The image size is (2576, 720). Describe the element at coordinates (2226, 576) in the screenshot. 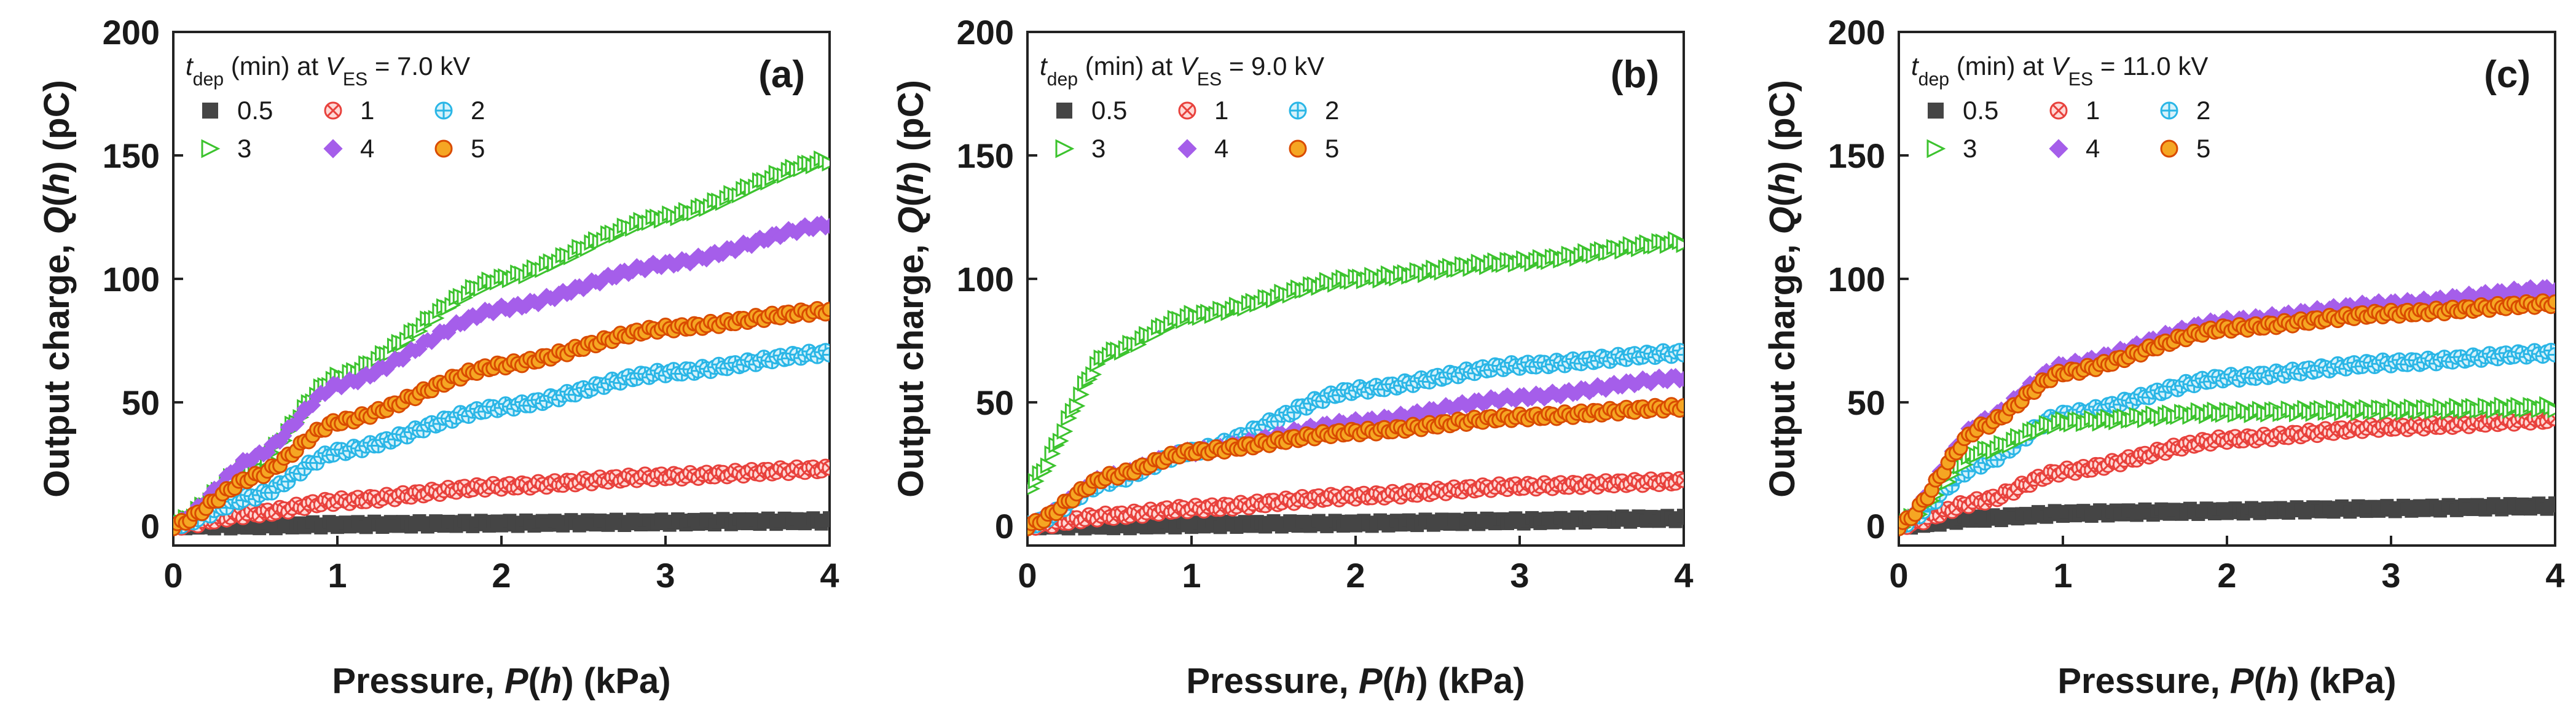

I see `x-tick-label: 2` at that location.